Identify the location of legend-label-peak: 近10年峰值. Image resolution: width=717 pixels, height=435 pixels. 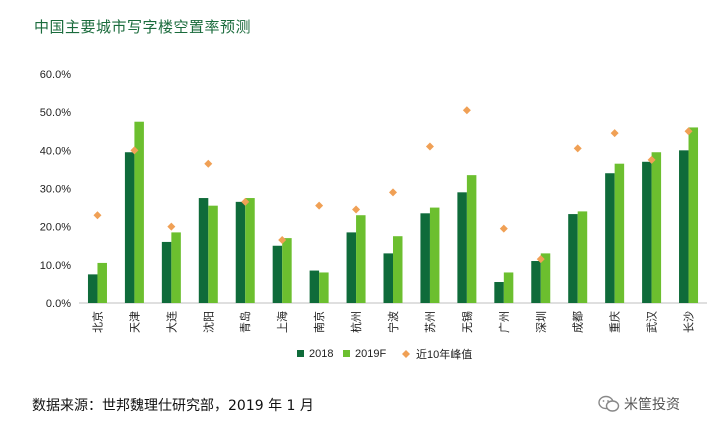
(444, 354).